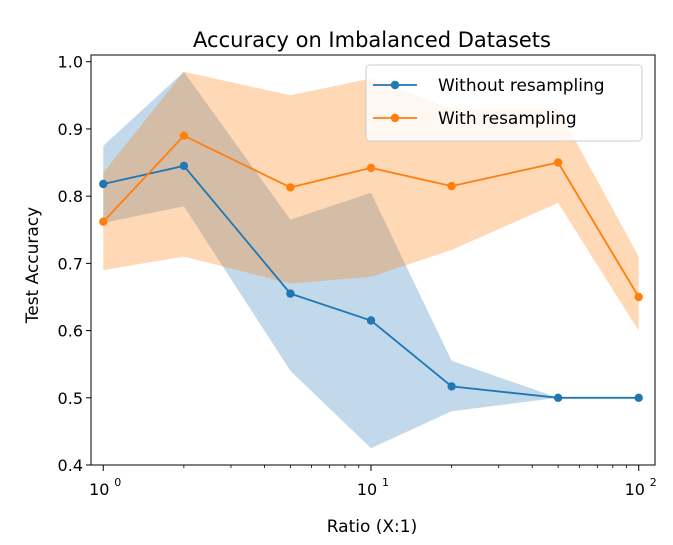 The width and height of the screenshot is (673, 545). I want to click on legend-without-resampling-marker, so click(395, 85).